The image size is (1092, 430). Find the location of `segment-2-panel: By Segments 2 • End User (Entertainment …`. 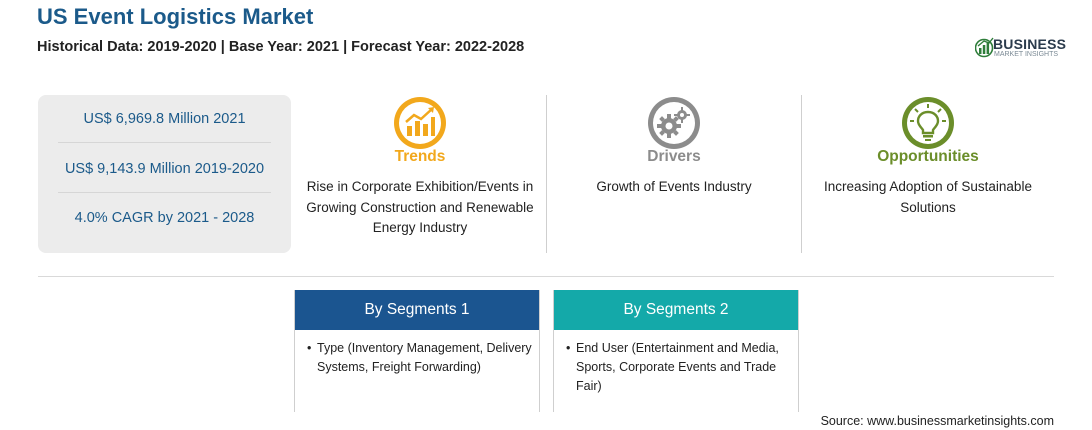

segment-2-panel: By Segments 2 • End User (Entertainment … is located at coordinates (676, 351).